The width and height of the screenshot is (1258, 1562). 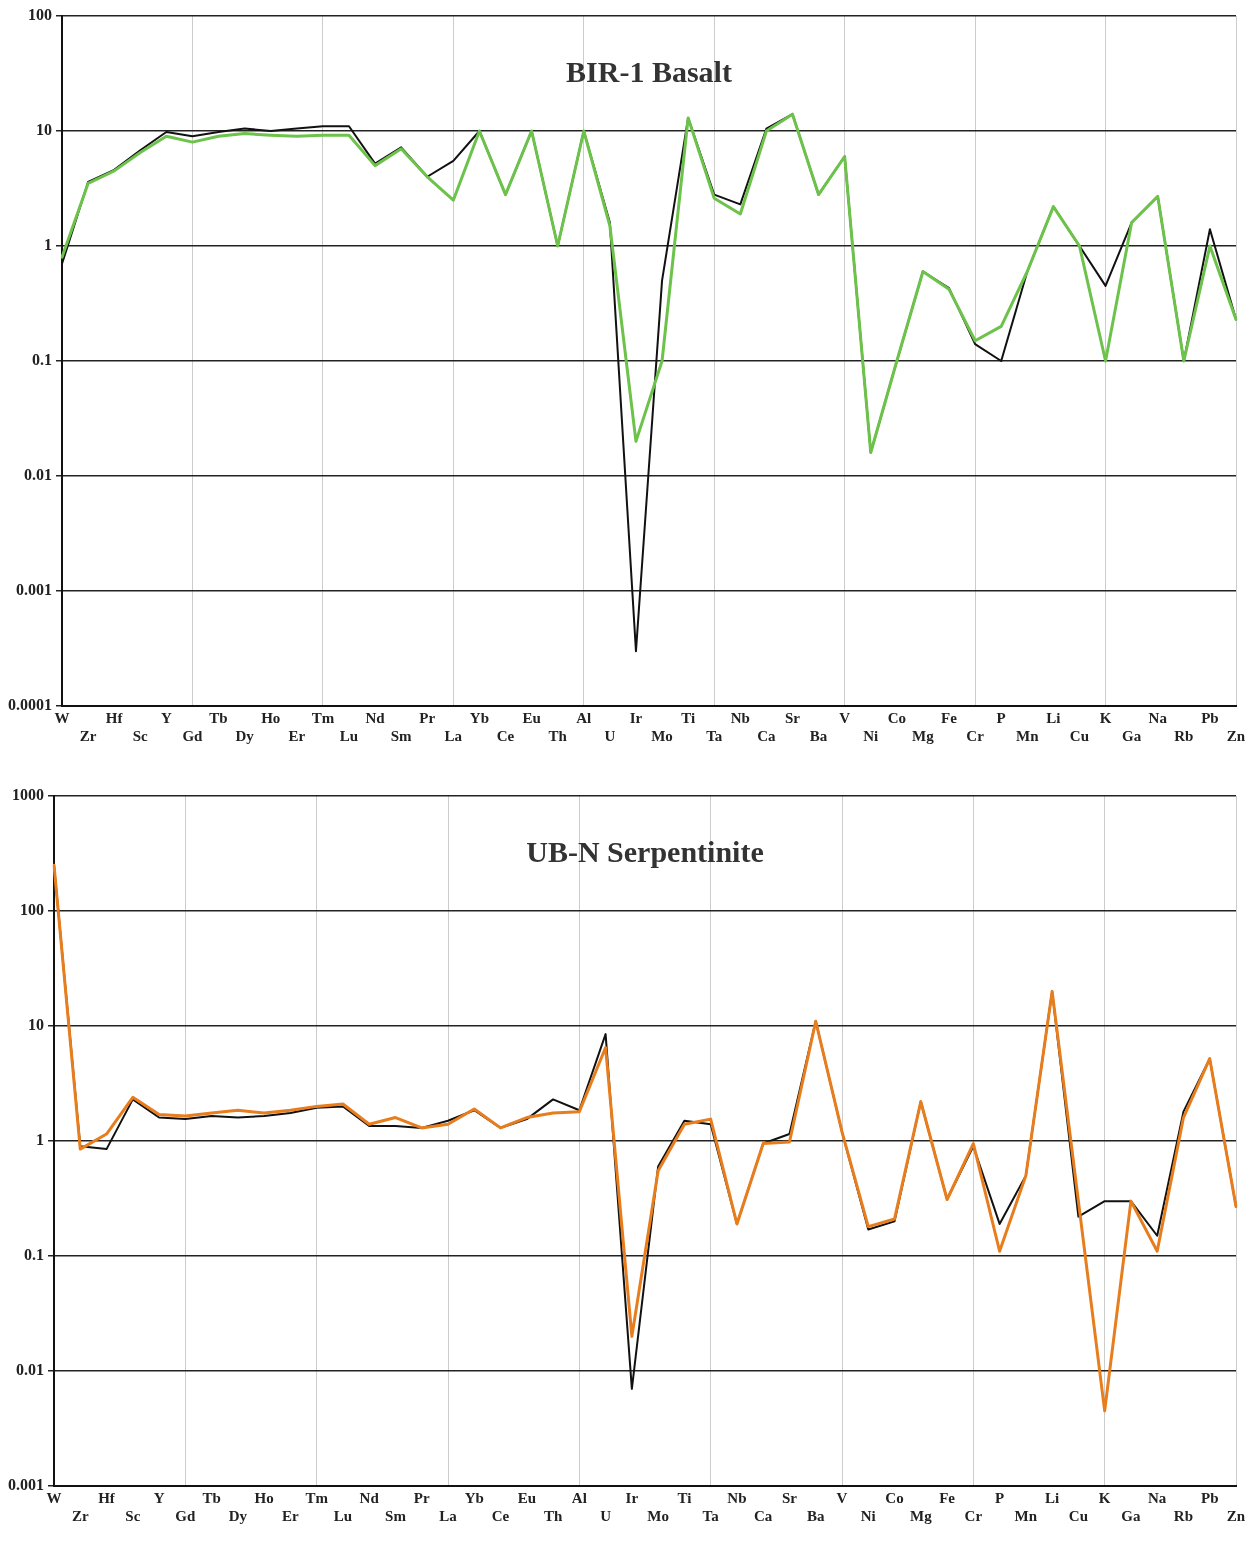 I want to click on x-tick-label: Yb, so click(x=479, y=717).